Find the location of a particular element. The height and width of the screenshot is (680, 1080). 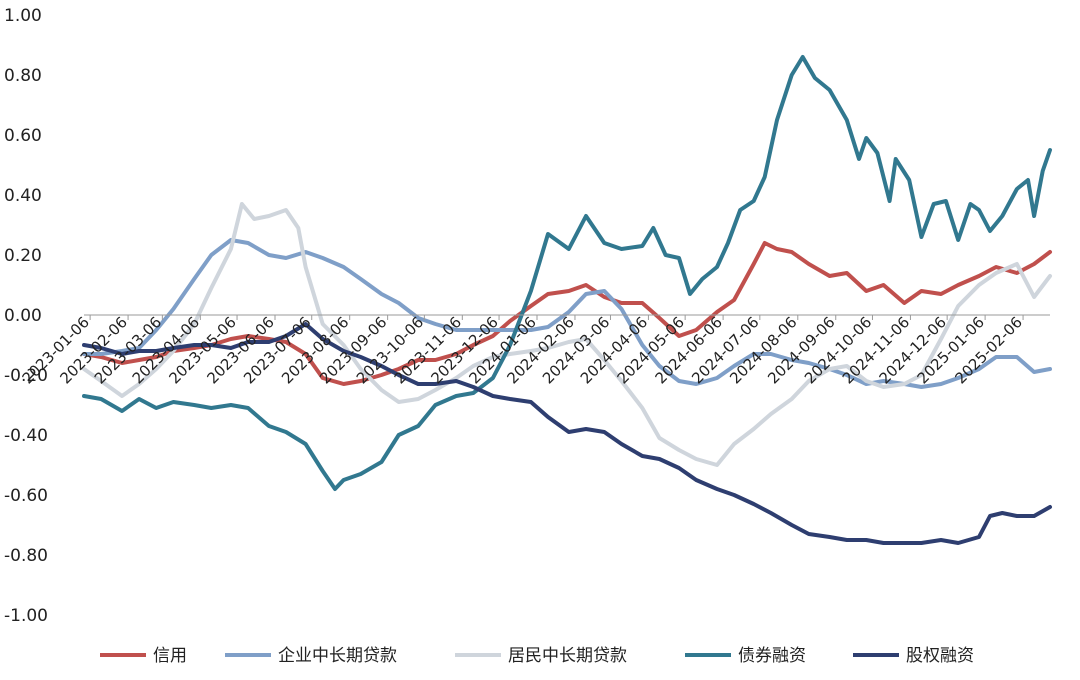

y-tick-label: 0.40 is located at coordinates (23, 196).